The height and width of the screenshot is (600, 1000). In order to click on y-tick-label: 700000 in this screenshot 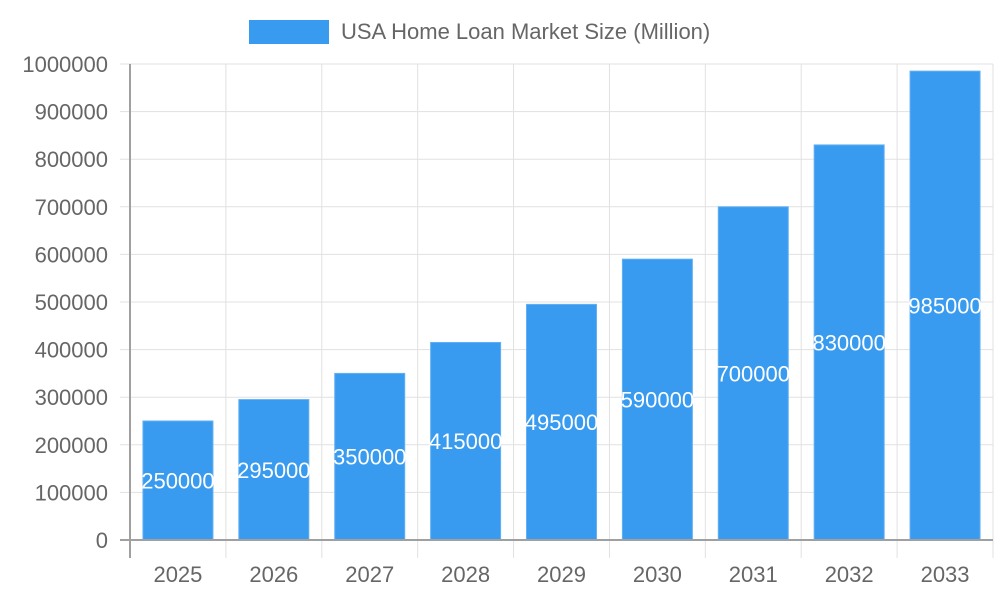, I will do `click(71, 207)`.